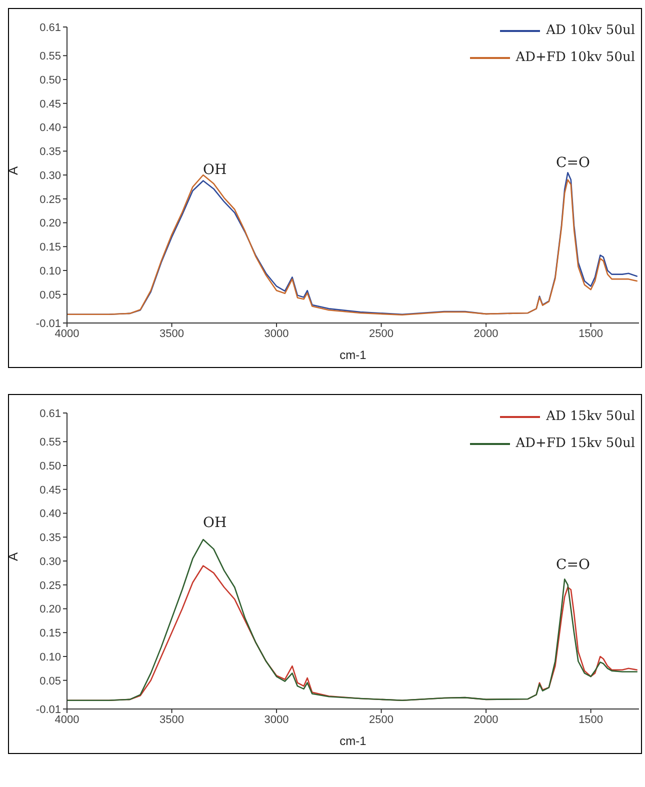  Describe the element at coordinates (590, 416) in the screenshot. I see `legend-label: AD 15kv 50ul` at that location.